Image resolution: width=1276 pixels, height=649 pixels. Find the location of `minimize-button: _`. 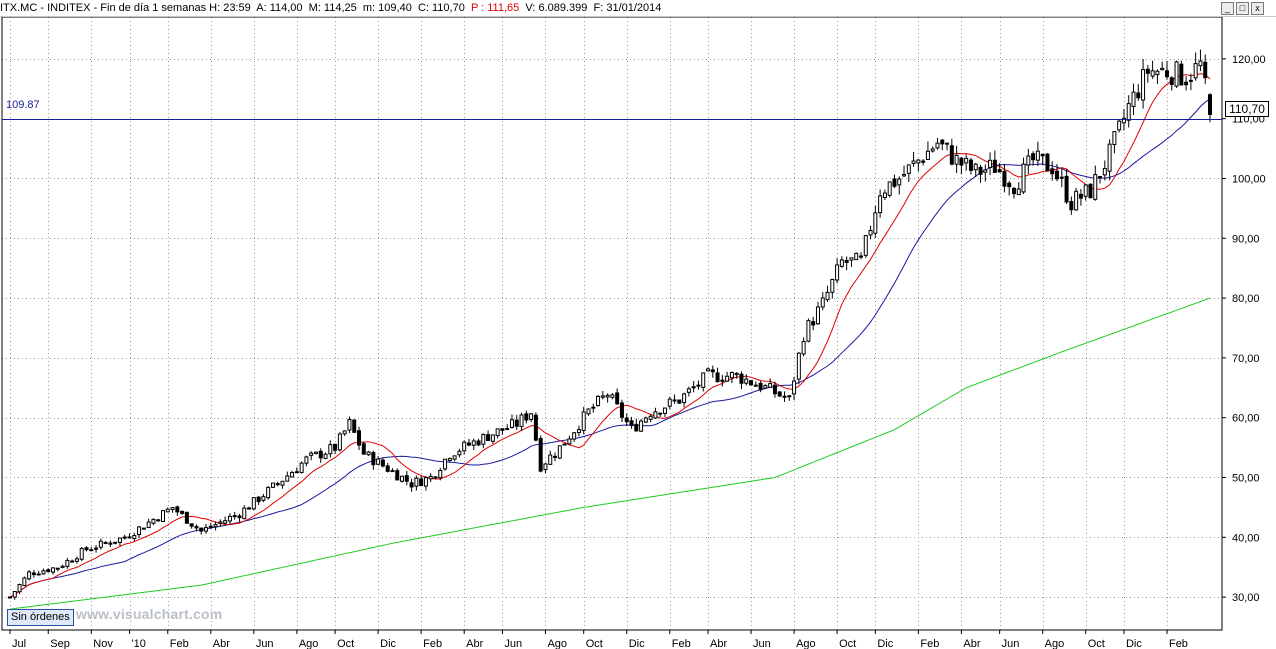

minimize-button: _ is located at coordinates (1227, 8).